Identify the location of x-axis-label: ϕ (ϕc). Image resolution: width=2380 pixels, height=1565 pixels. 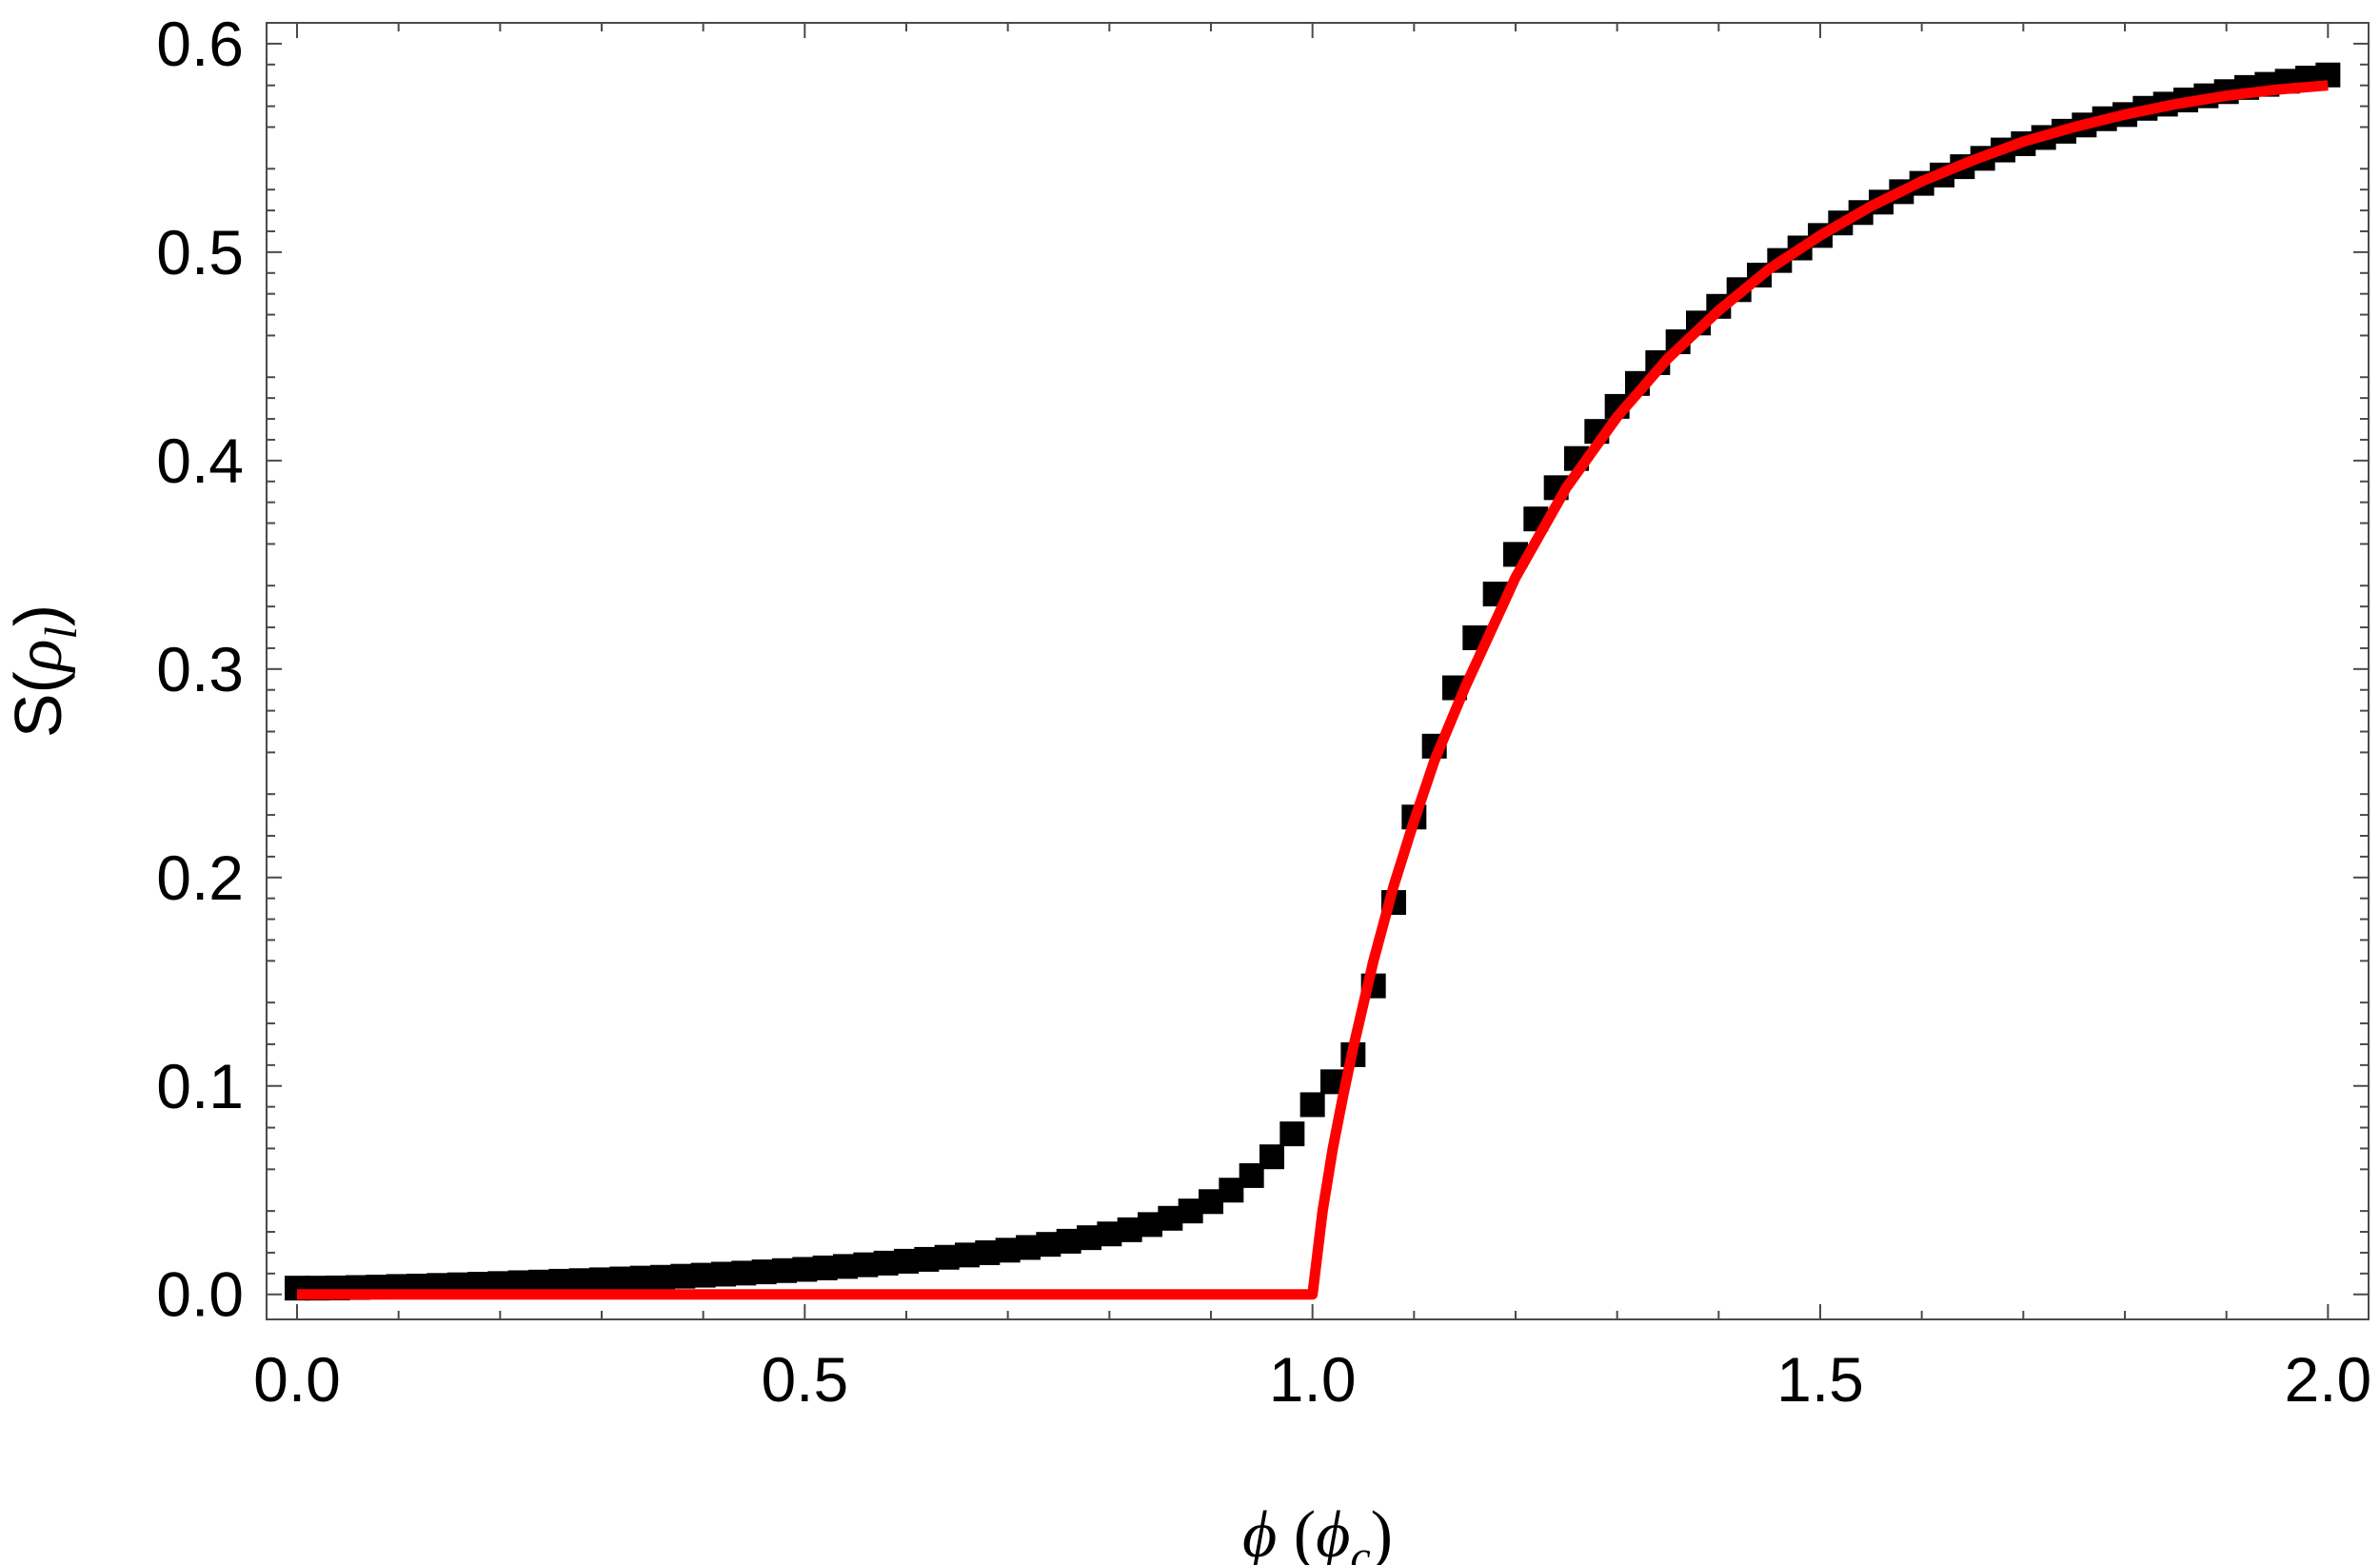
(1317, 1531).